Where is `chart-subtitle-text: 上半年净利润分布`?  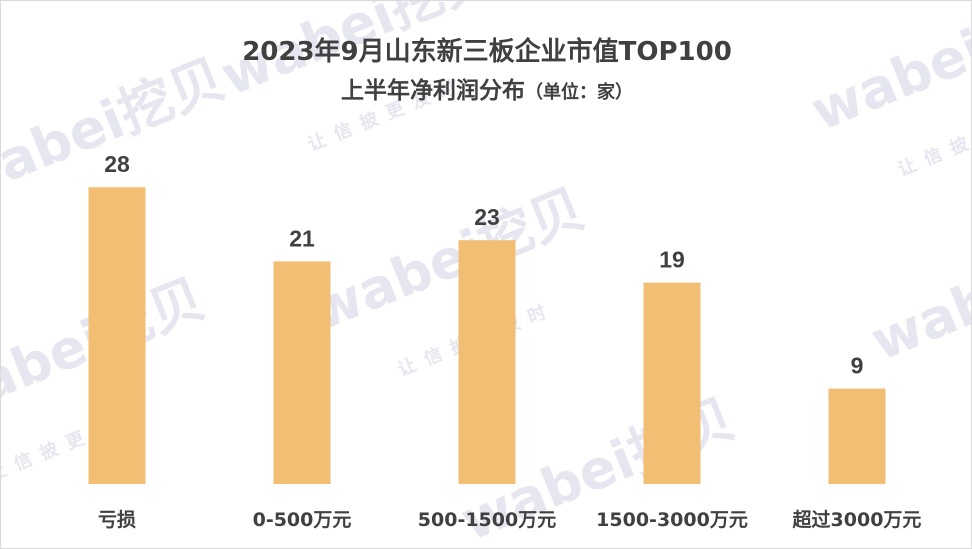
chart-subtitle-text: 上半年净利润分布 is located at coordinates (433, 91).